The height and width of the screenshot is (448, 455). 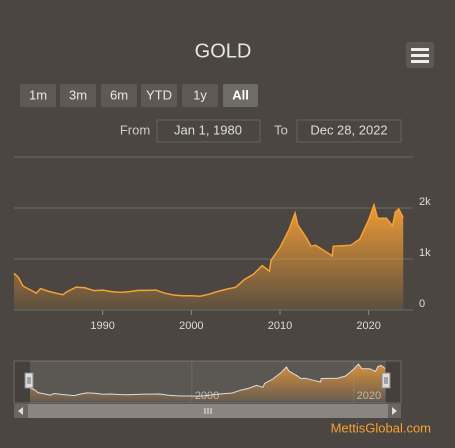 What do you see at coordinates (102, 326) in the screenshot?
I see `x-tick-label: 1990` at bounding box center [102, 326].